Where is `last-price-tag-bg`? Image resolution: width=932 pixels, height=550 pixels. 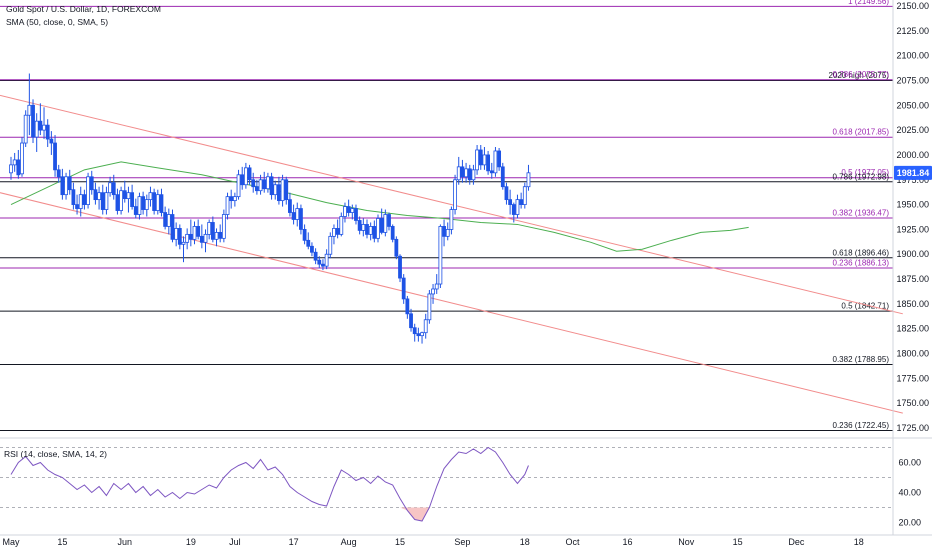
last-price-tag-bg is located at coordinates (913, 172).